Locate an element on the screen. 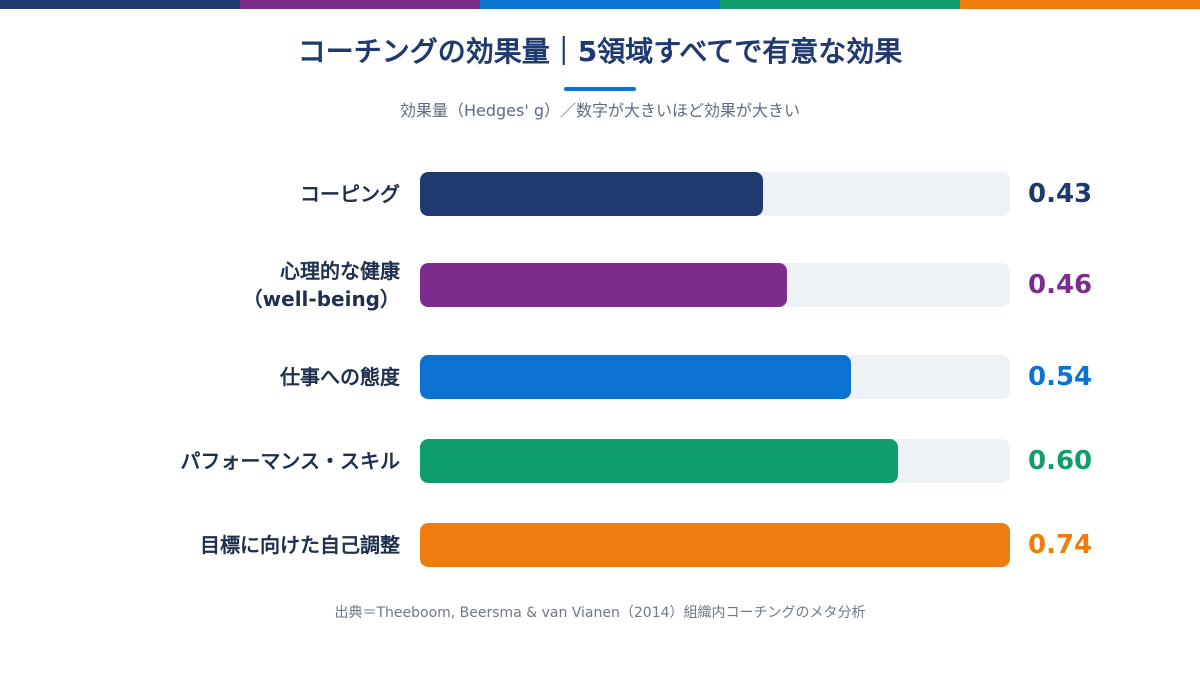 The width and height of the screenshot is (1200, 675). bar-value-label: 0.60 is located at coordinates (1060, 461).